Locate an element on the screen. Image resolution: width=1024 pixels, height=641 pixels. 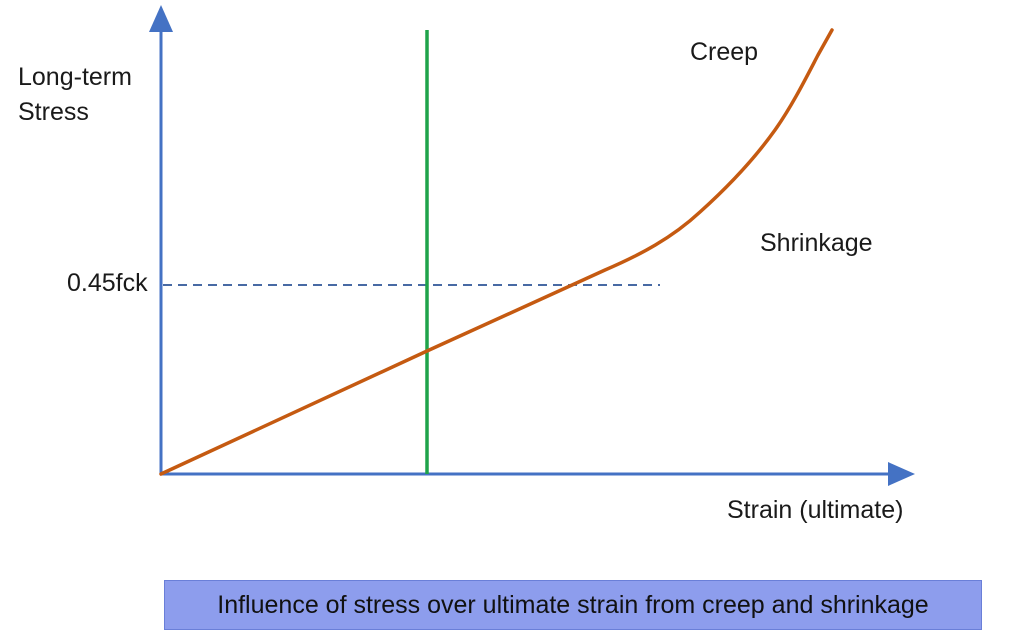
y-axis-label-line-1: Long-term is located at coordinates (75, 77).